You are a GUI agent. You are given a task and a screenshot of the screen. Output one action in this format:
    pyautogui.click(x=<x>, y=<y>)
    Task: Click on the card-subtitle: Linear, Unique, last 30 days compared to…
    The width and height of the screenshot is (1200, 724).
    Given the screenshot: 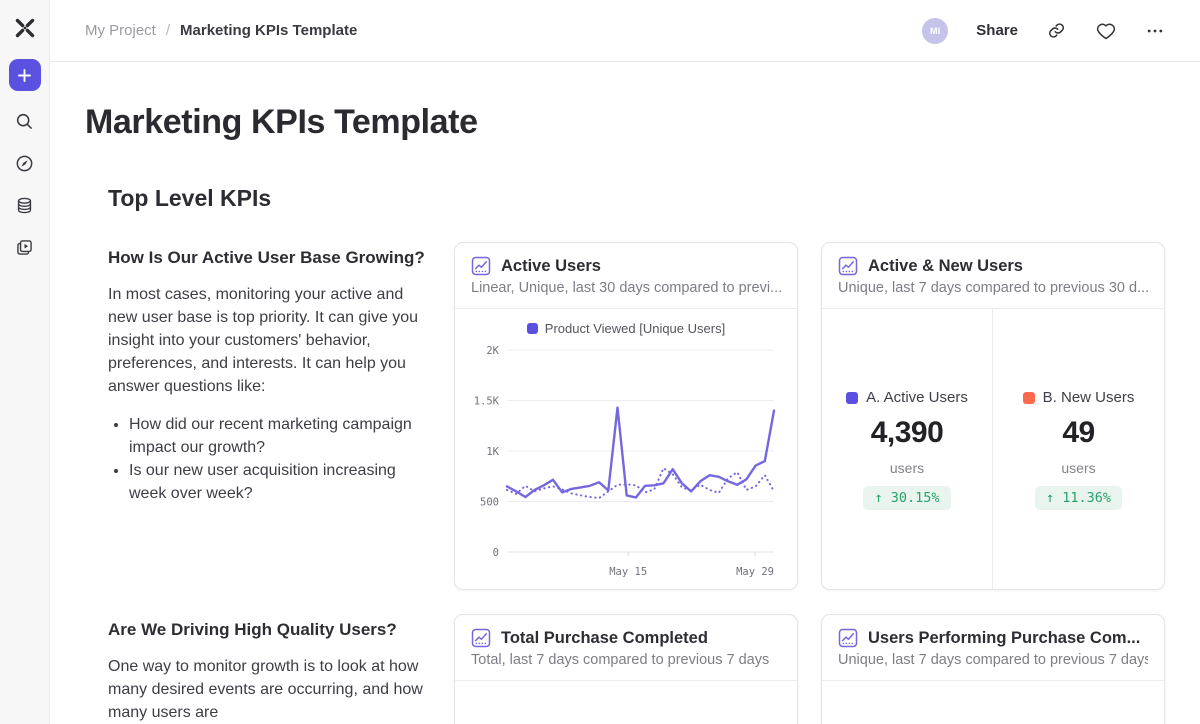 What is the action you would take?
    pyautogui.click(x=626, y=288)
    